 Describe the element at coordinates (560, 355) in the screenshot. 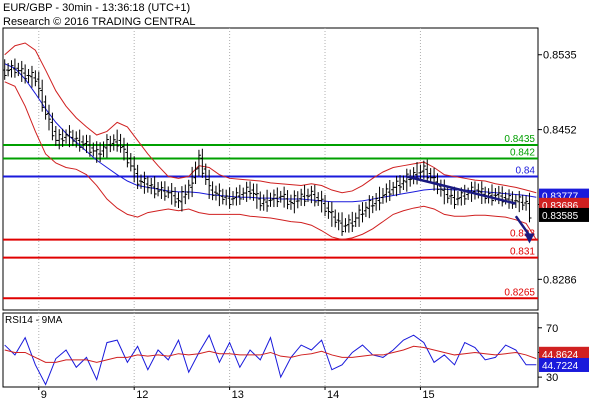

I see `rsi-value-tag-label: 44.8624` at that location.